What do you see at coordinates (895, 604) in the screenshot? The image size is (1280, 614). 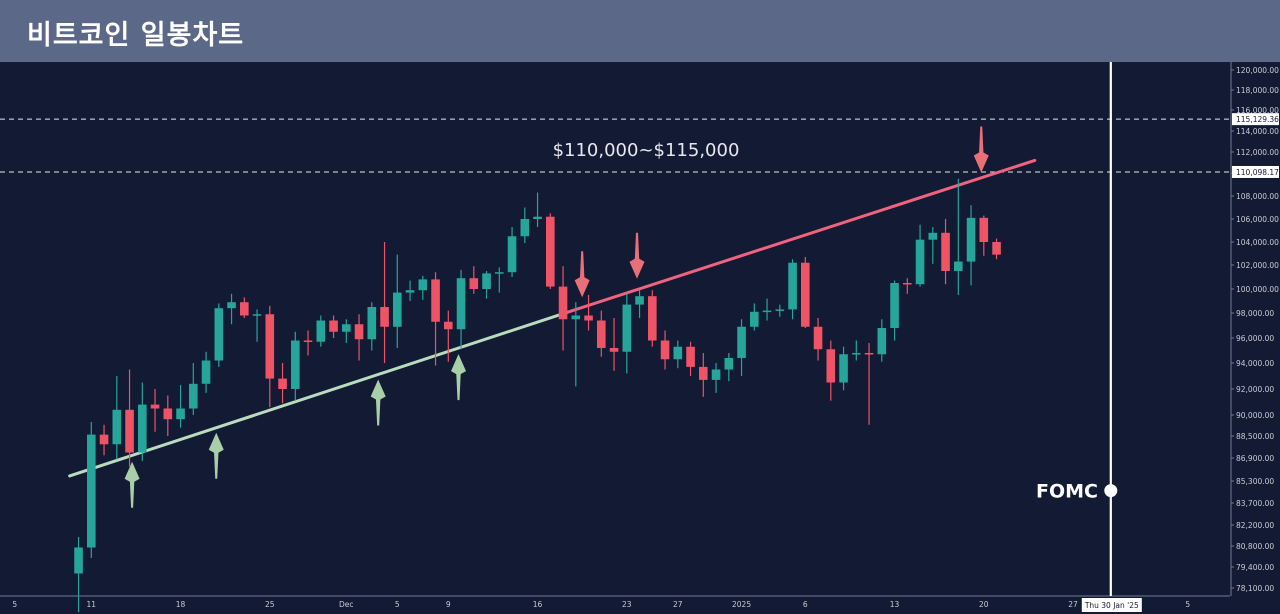 I see `x-tick-label: 13` at bounding box center [895, 604].